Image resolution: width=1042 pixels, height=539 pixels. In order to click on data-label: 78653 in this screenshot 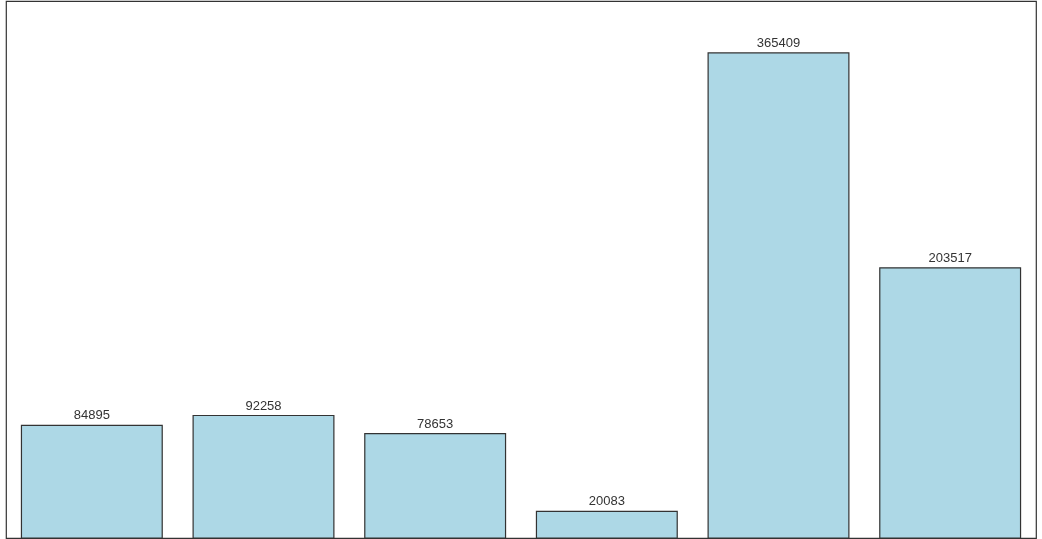, I will do `click(435, 423)`.